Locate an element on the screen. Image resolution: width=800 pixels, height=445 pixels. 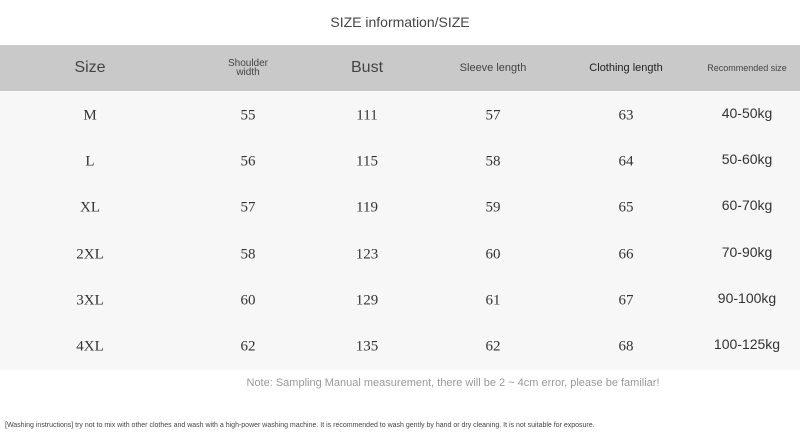
table-cell: 66 is located at coordinates (626, 254).